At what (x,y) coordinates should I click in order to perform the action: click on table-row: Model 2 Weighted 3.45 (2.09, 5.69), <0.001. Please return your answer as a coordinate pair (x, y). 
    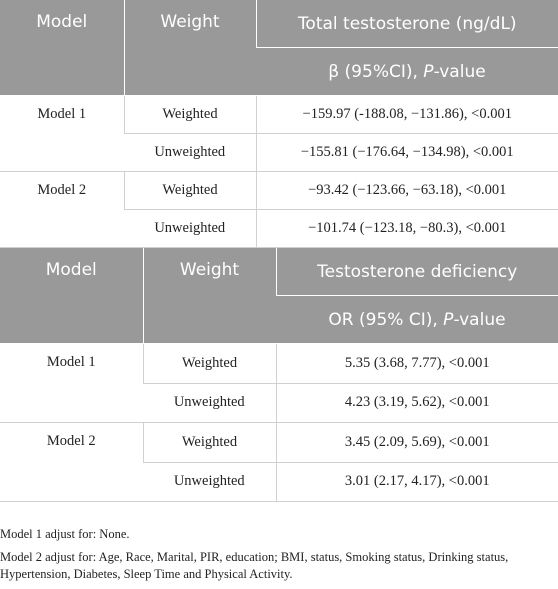
    Looking at the image, I should click on (279, 462).